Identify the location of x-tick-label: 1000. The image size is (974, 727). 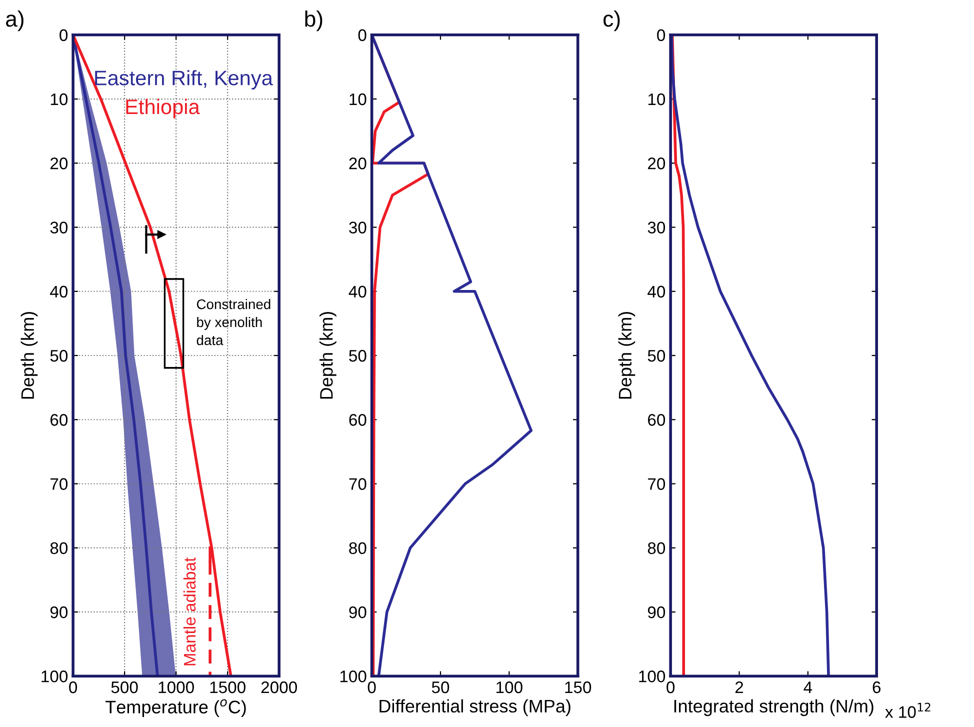
(176, 687).